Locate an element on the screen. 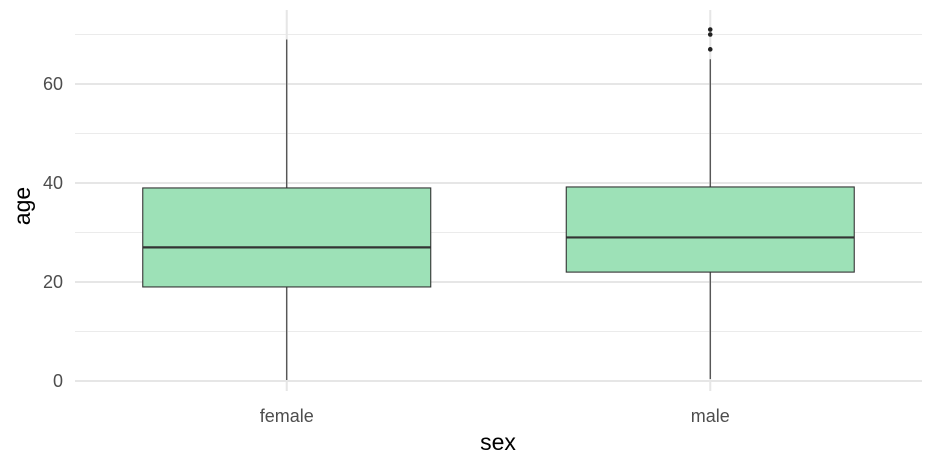 This screenshot has height=468, width=936. x-tick-label: male is located at coordinates (710, 416).